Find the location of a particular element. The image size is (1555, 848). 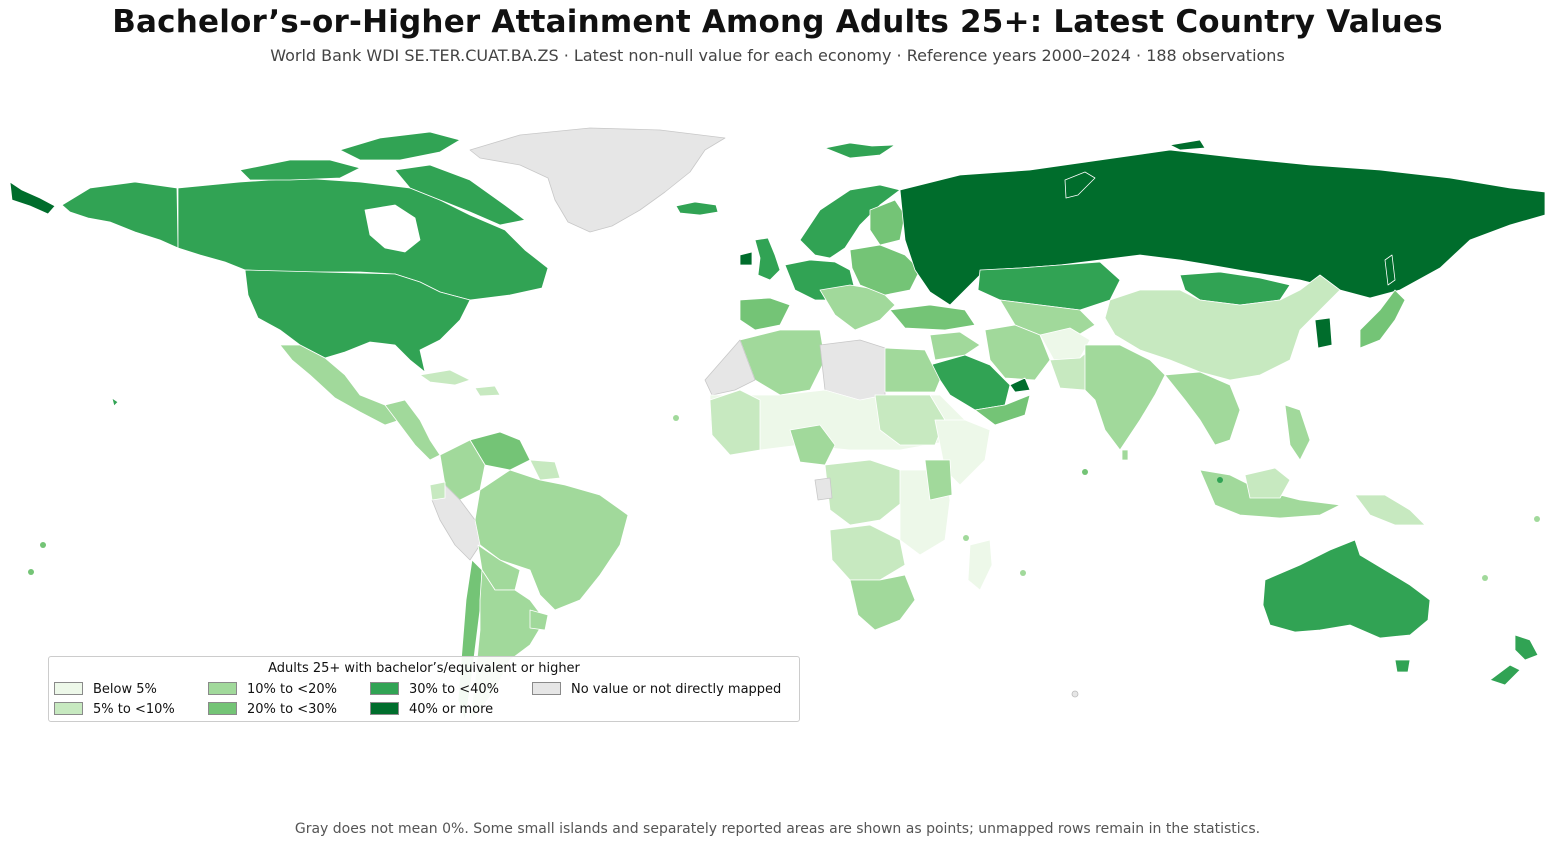

region-canada-arctic is located at coordinates (300, 170).